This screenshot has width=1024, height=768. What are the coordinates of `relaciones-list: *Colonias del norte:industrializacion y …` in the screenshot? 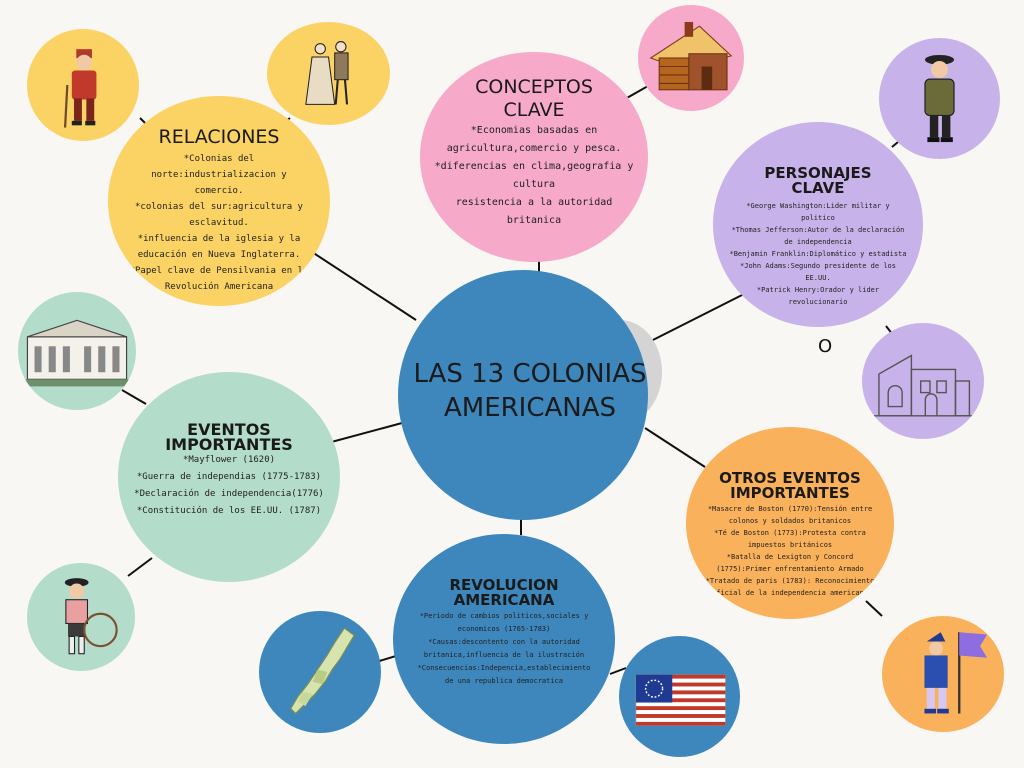 It's located at (219, 223).